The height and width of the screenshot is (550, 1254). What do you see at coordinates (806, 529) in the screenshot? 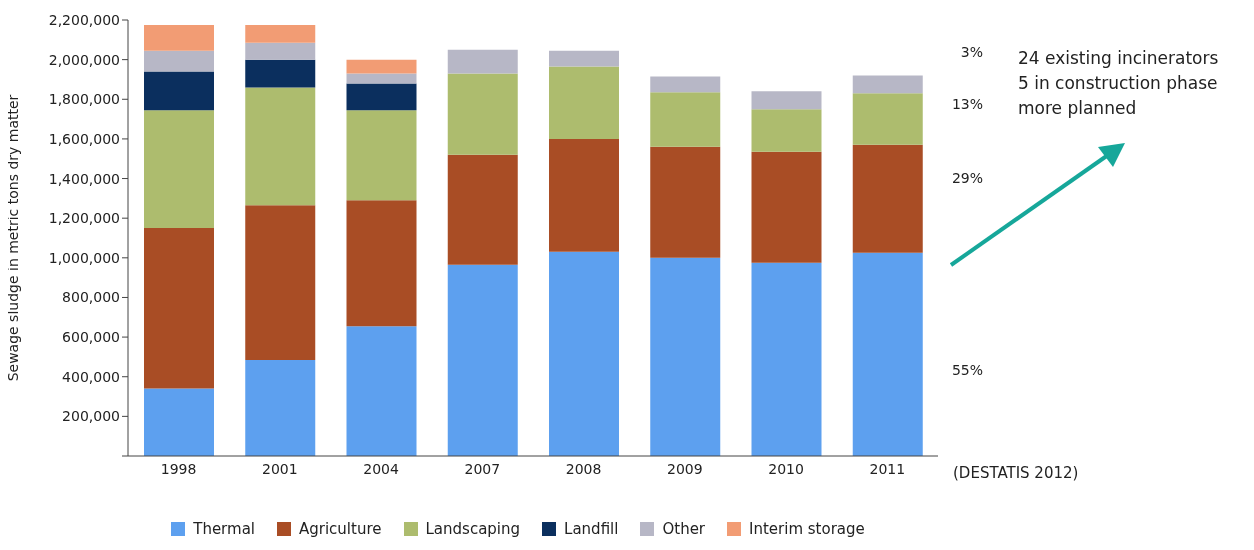
I see `legend-label: Interim storage` at bounding box center [806, 529].